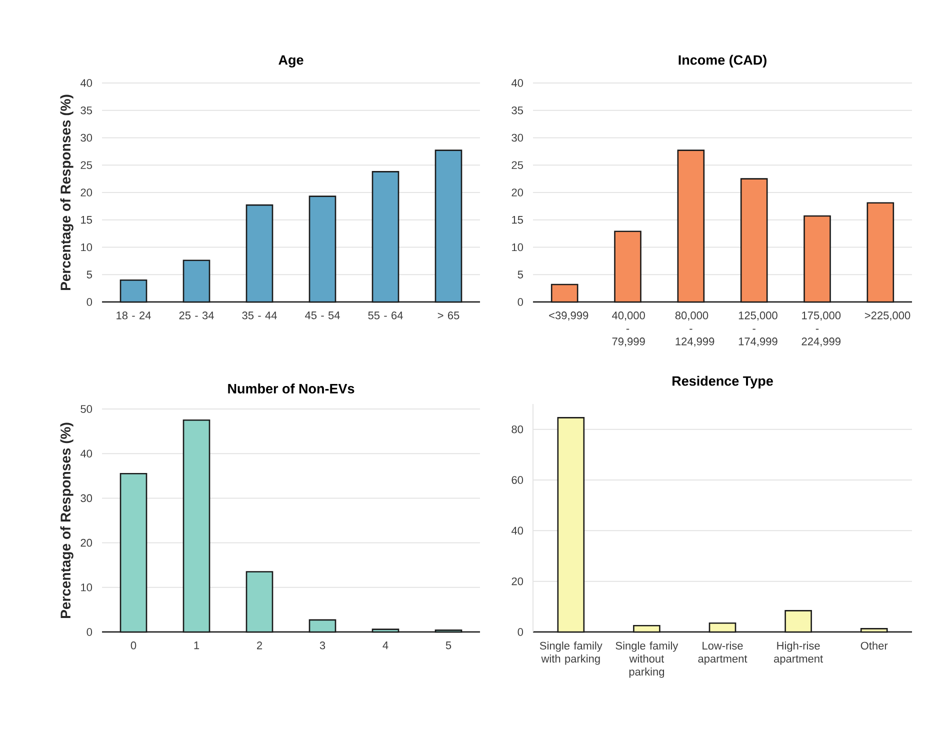 This screenshot has width=948, height=733. What do you see at coordinates (86, 409) in the screenshot?
I see `y-tick-label: 50` at bounding box center [86, 409].